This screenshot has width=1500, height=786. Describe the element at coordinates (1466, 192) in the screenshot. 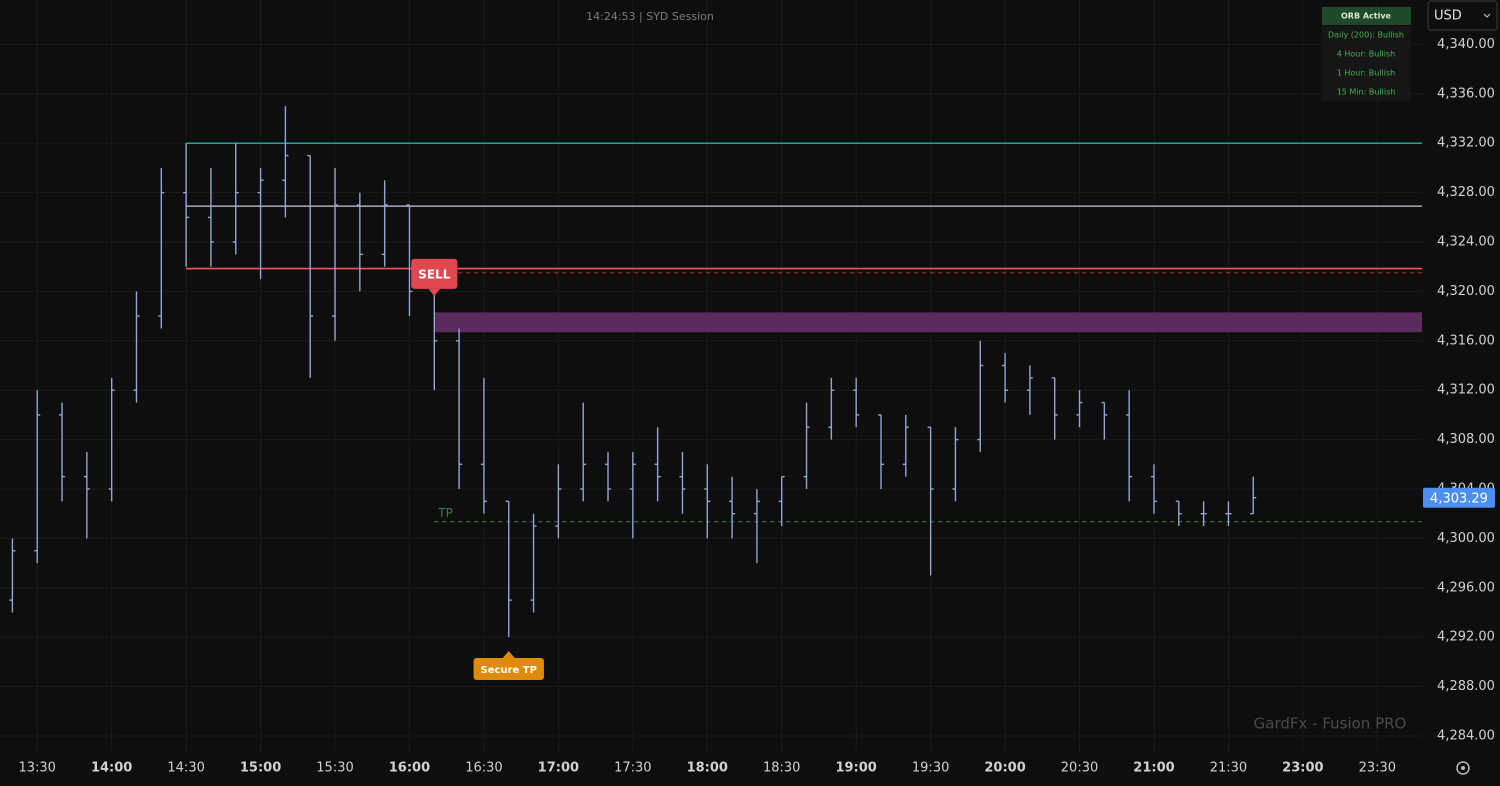

I see `y-tick-label: 4,328.00` at that location.